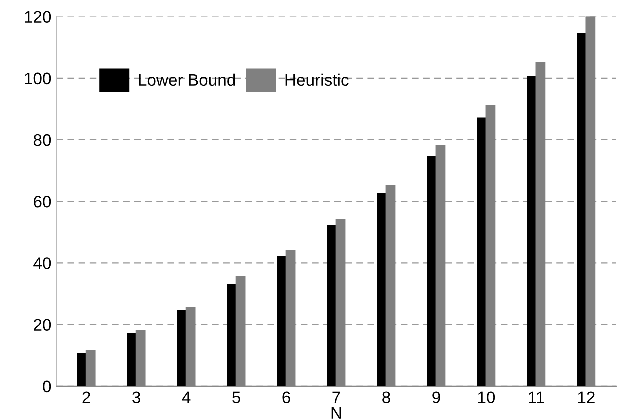  What do you see at coordinates (43, 202) in the screenshot?
I see `y-tick-label: 60` at bounding box center [43, 202].